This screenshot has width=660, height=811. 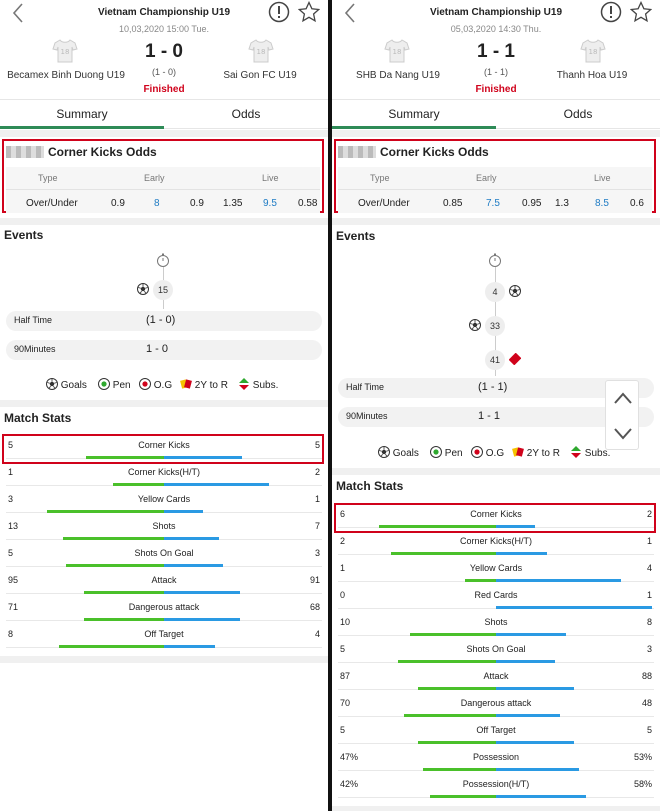 I want to click on home-jersey-icon: 18, so click(x=397, y=51).